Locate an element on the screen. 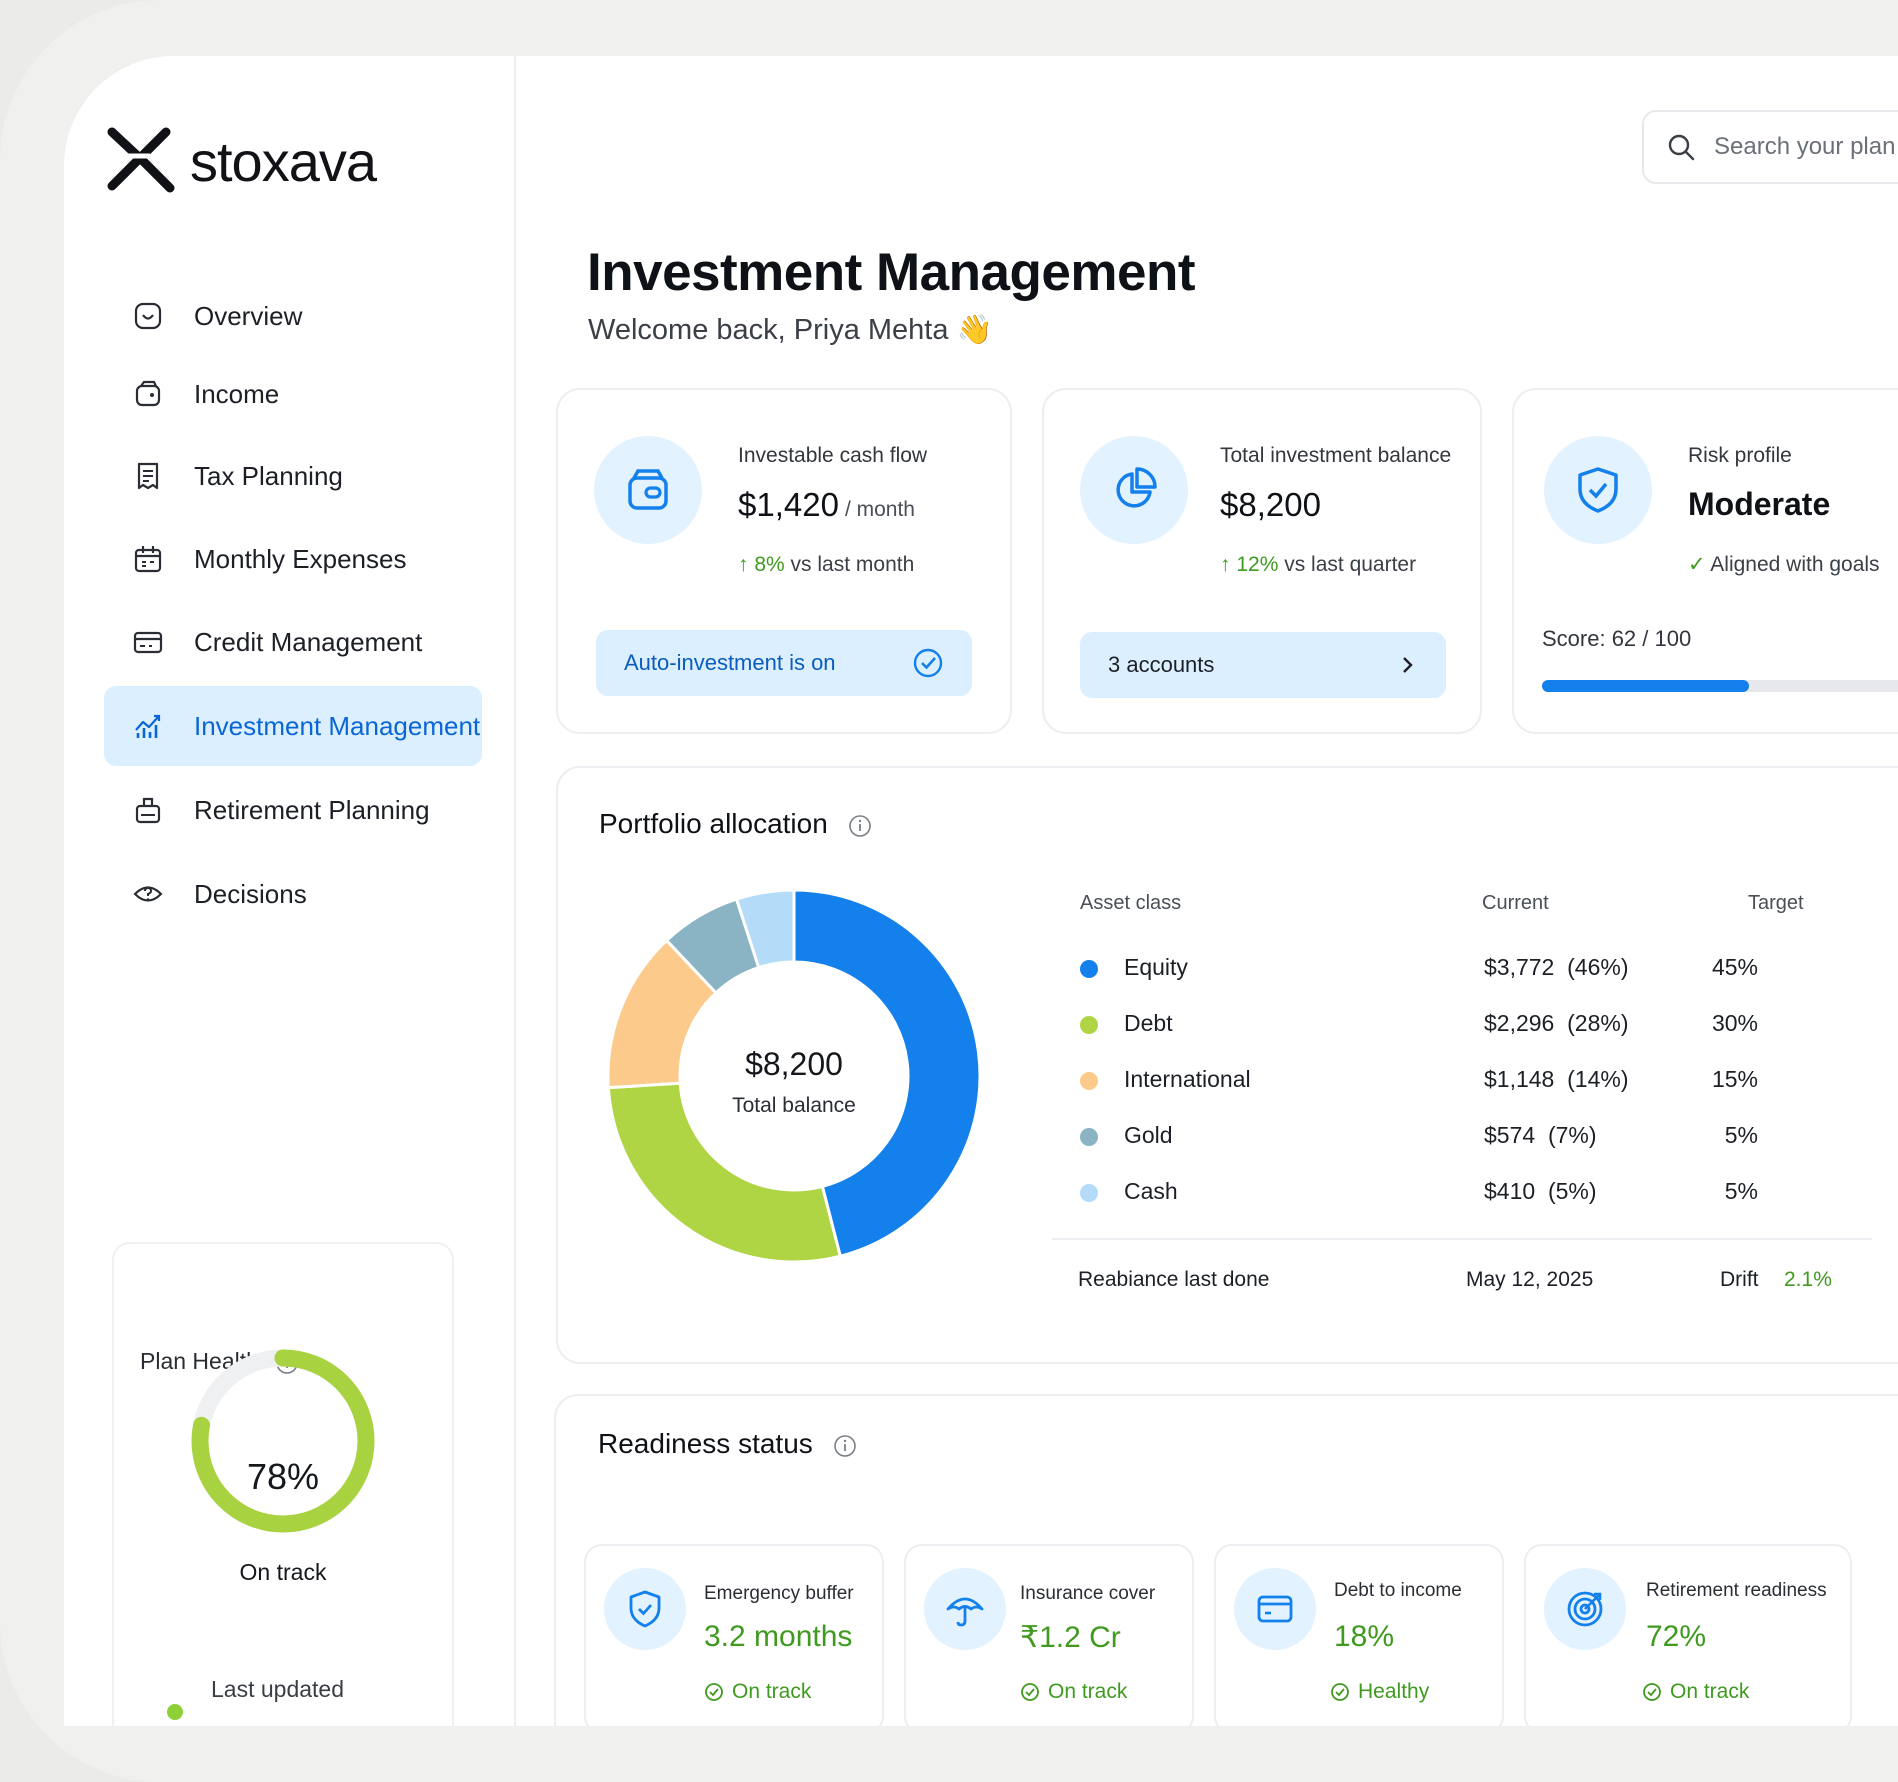  auto-investment-toggle: Auto-investment is on is located at coordinates (784, 663).